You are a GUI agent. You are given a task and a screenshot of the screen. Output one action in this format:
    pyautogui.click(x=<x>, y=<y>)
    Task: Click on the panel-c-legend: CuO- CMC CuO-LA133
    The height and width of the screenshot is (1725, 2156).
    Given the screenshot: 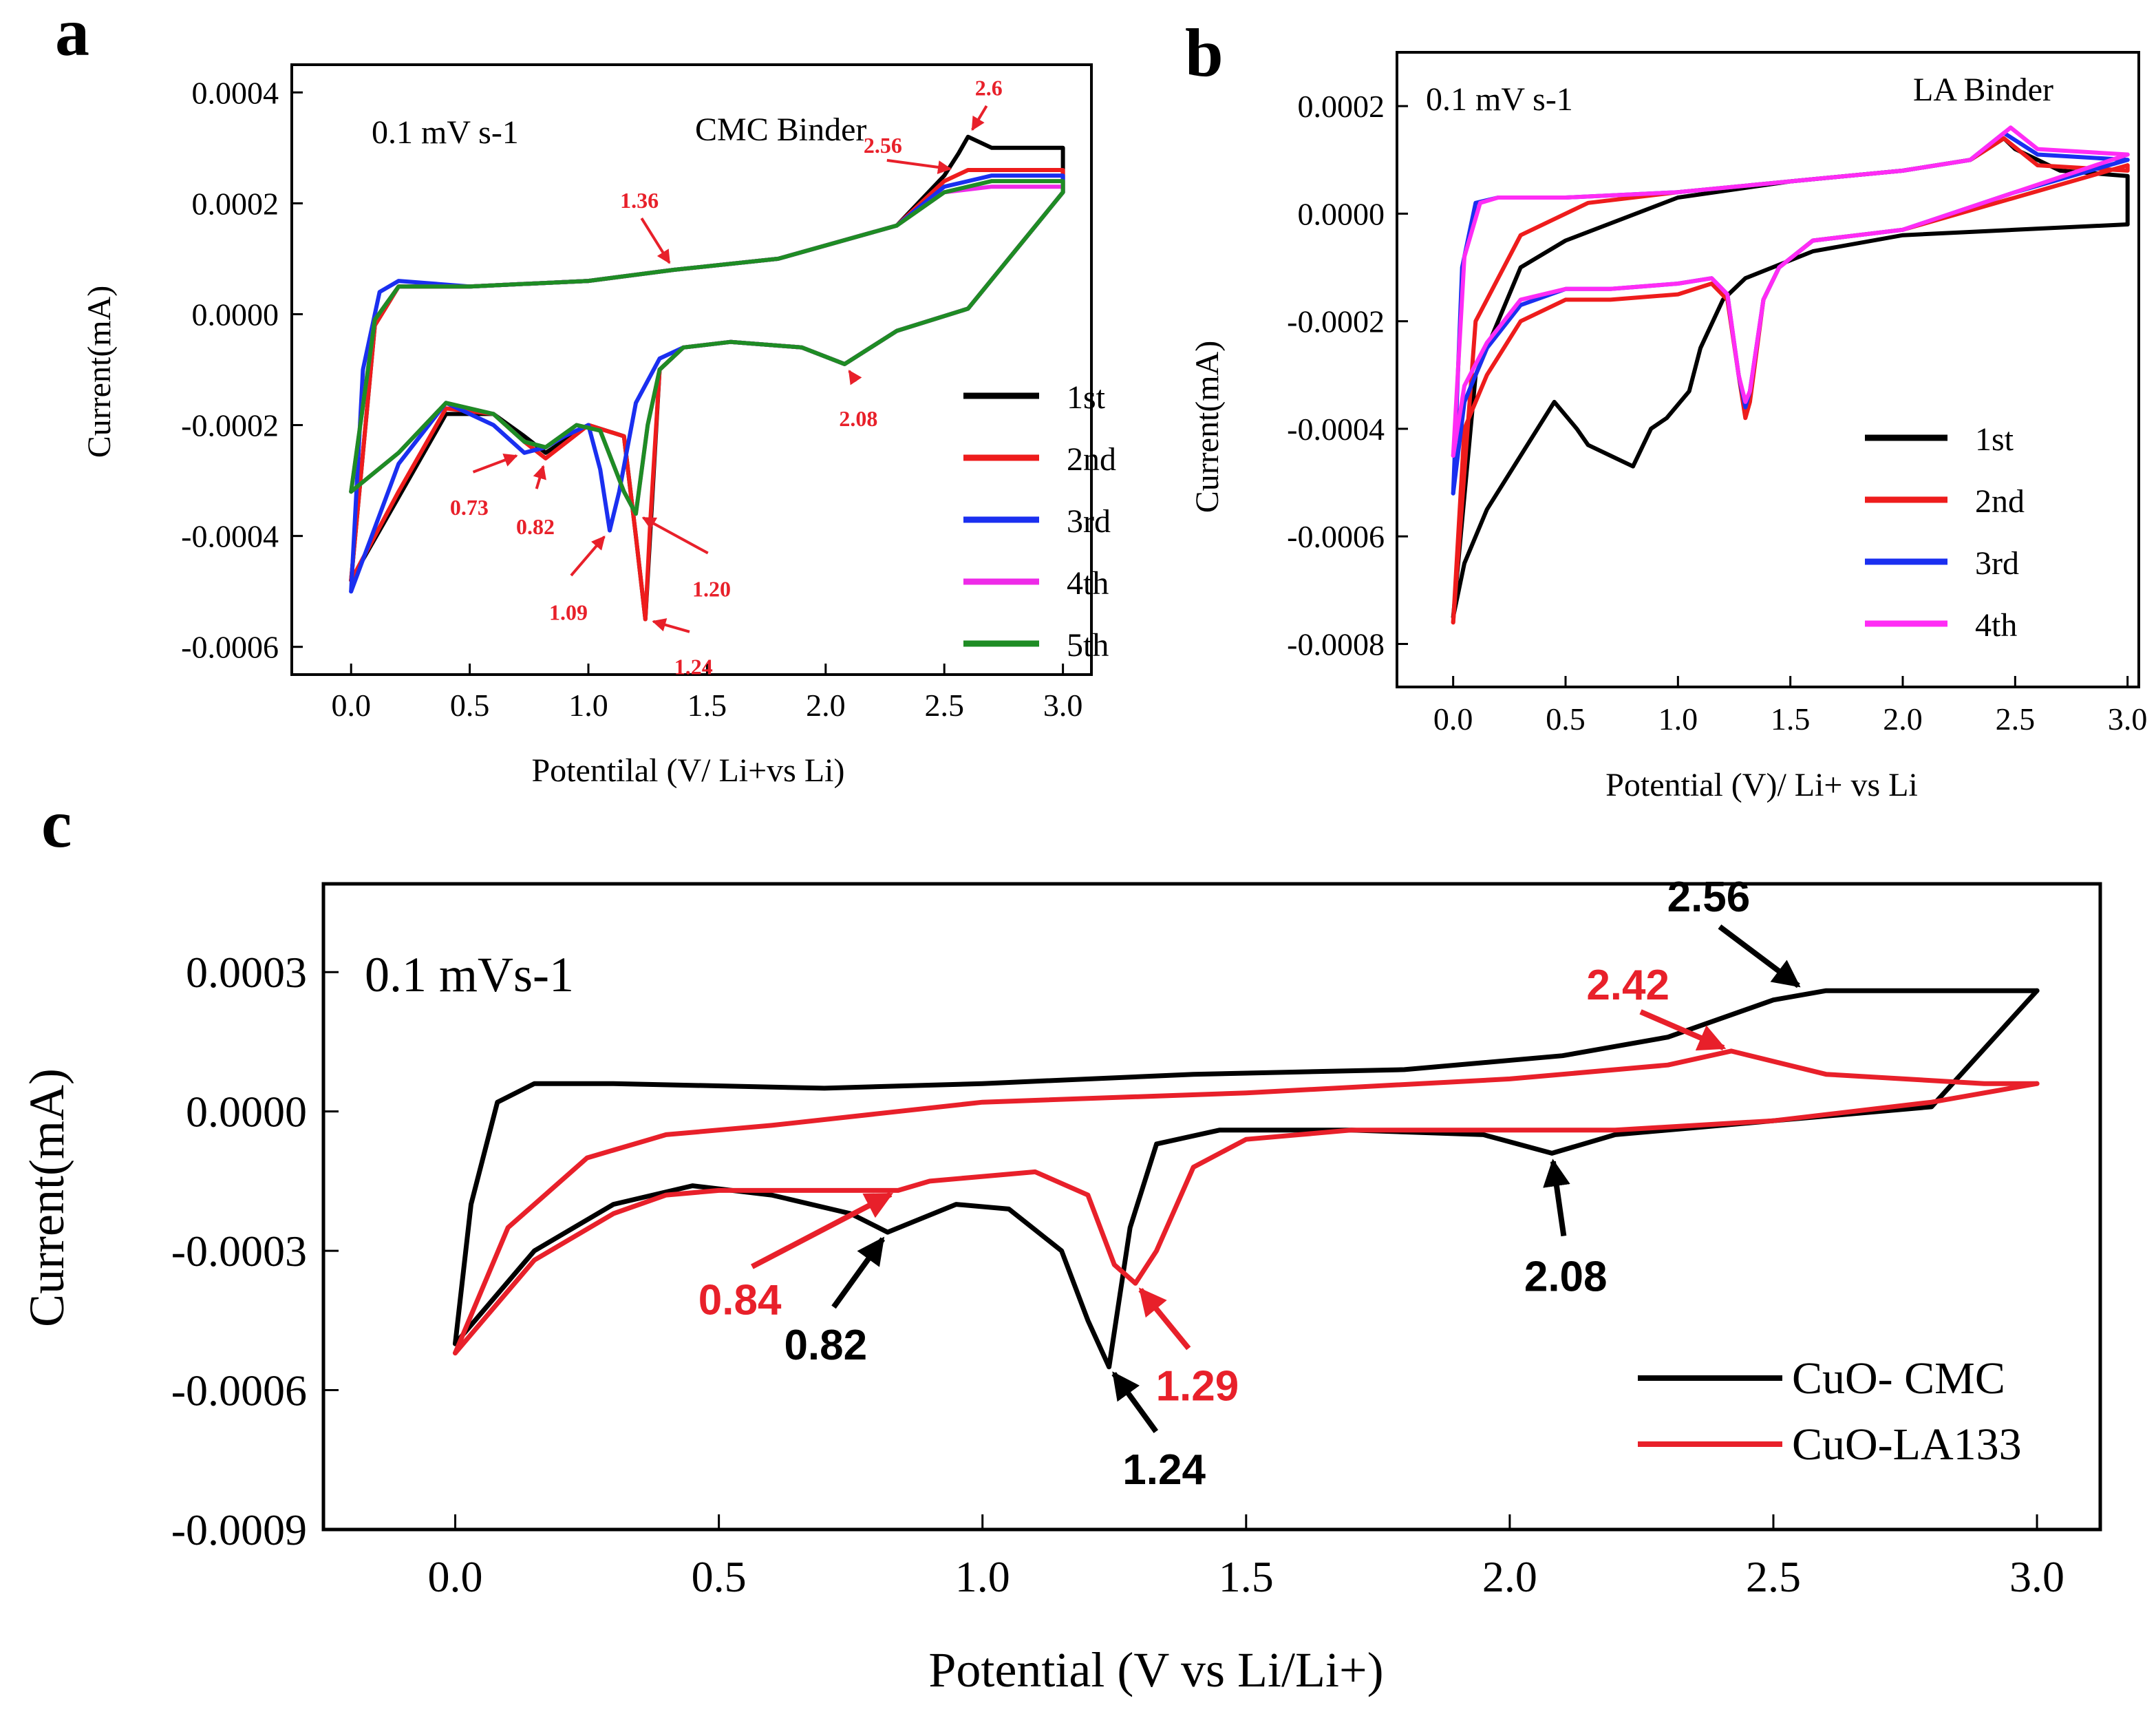 What is the action you would take?
    pyautogui.click(x=1830, y=1411)
    